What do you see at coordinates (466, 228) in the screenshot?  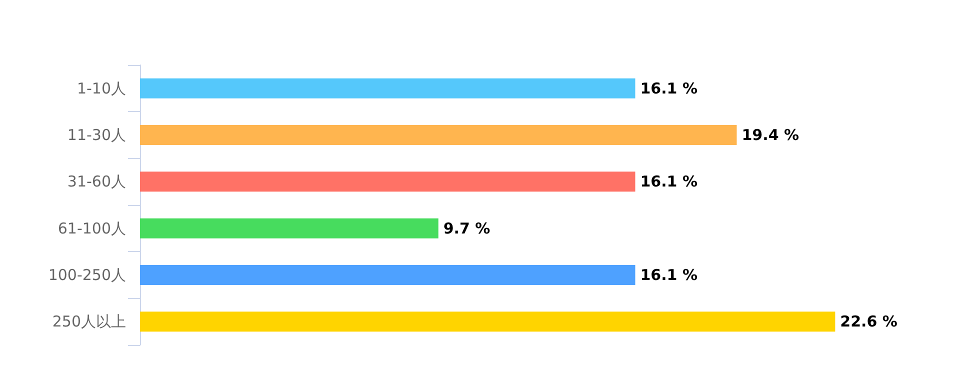 I see `data-label: 9.7 %` at bounding box center [466, 228].